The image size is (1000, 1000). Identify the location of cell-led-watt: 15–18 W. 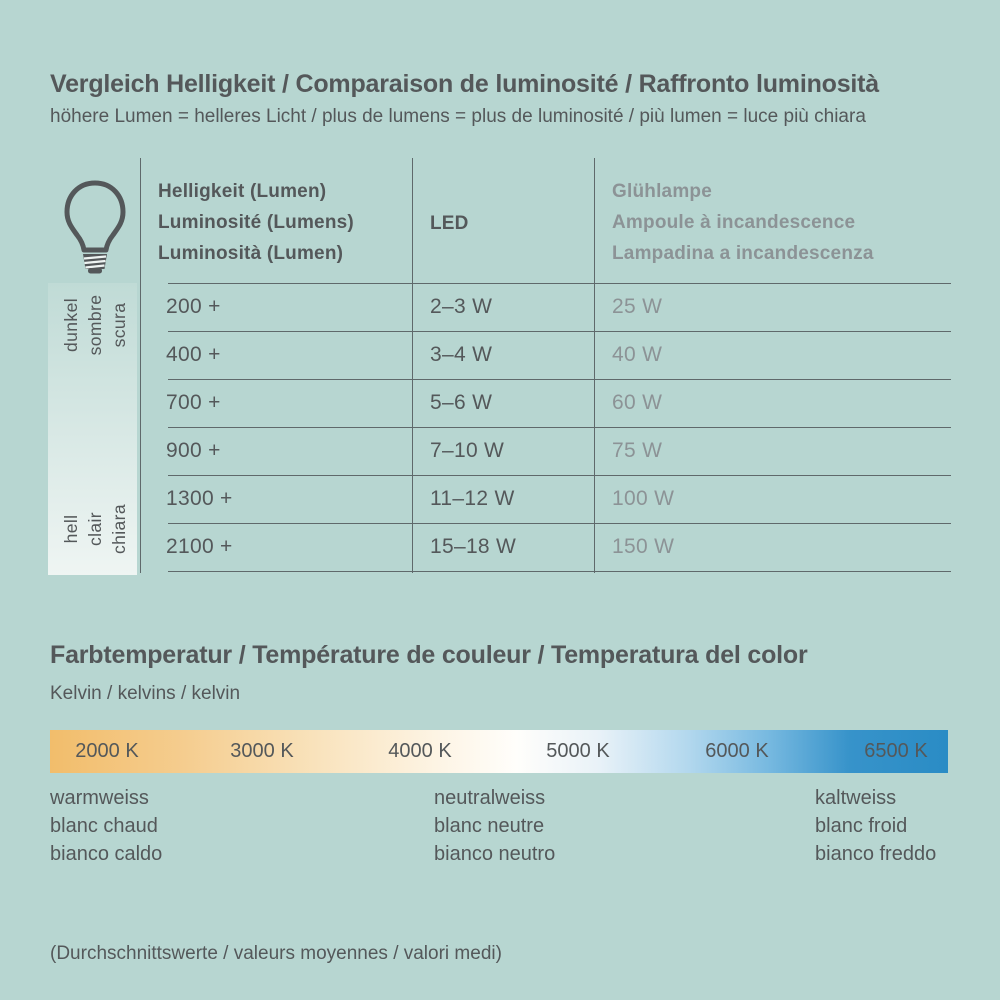
(473, 546).